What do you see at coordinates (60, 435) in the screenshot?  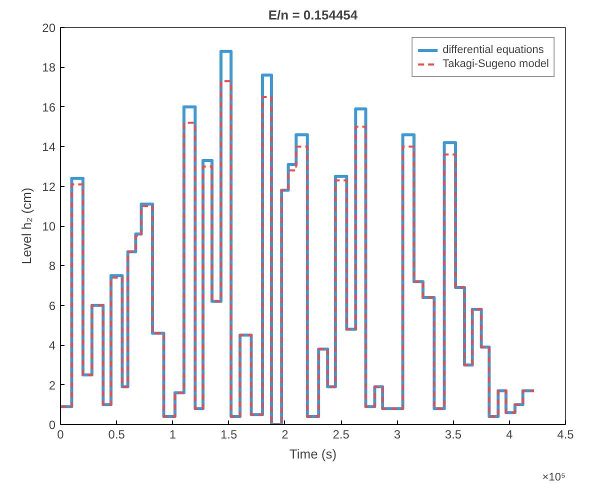 I see `x-tick-label: 0` at bounding box center [60, 435].